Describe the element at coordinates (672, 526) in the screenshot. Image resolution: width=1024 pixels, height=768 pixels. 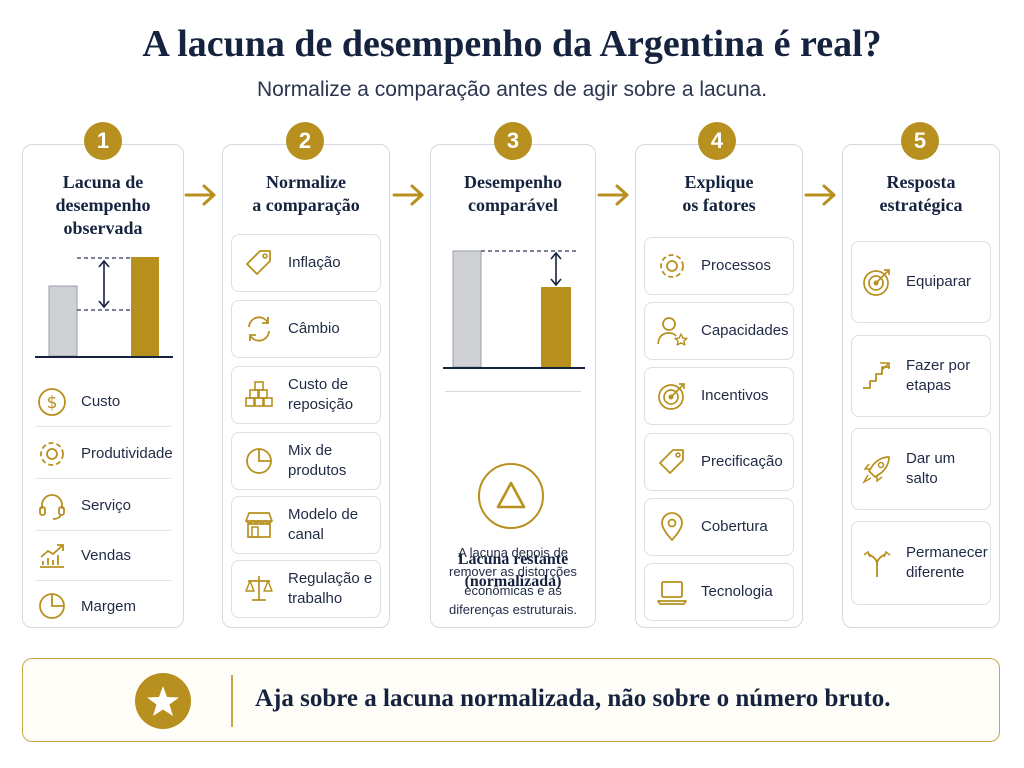
I see `map-pin-icon` at that location.